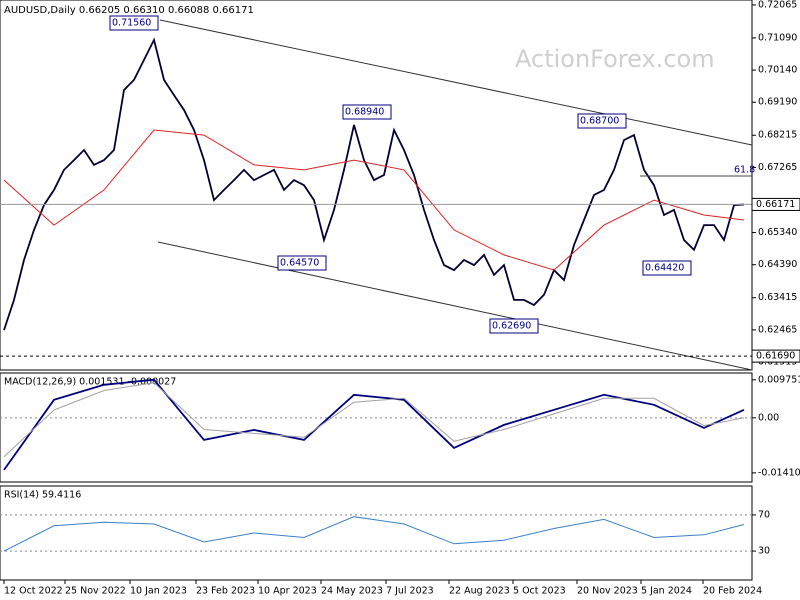 Image resolution: width=800 pixels, height=600 pixels. I want to click on last-price-box, so click(775, 204).